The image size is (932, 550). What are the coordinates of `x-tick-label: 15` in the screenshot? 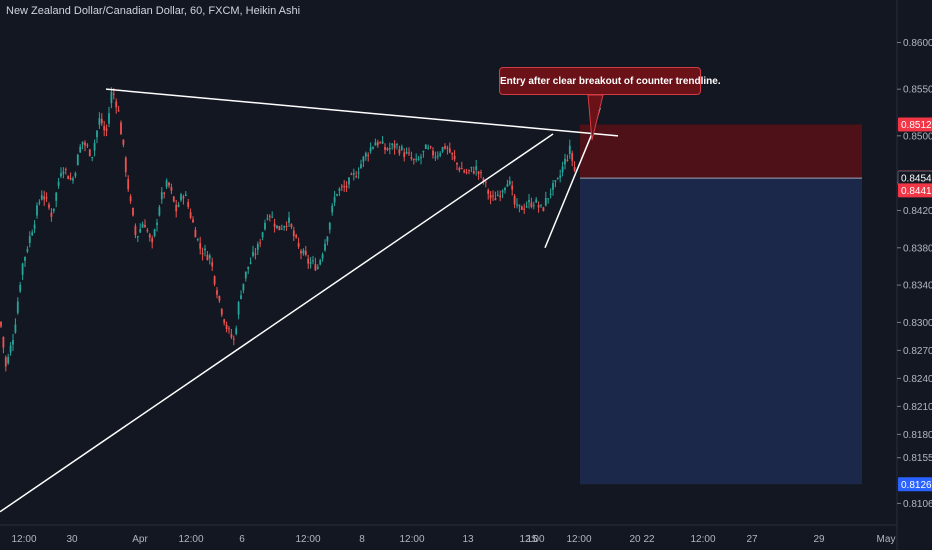 It's located at (532, 539).